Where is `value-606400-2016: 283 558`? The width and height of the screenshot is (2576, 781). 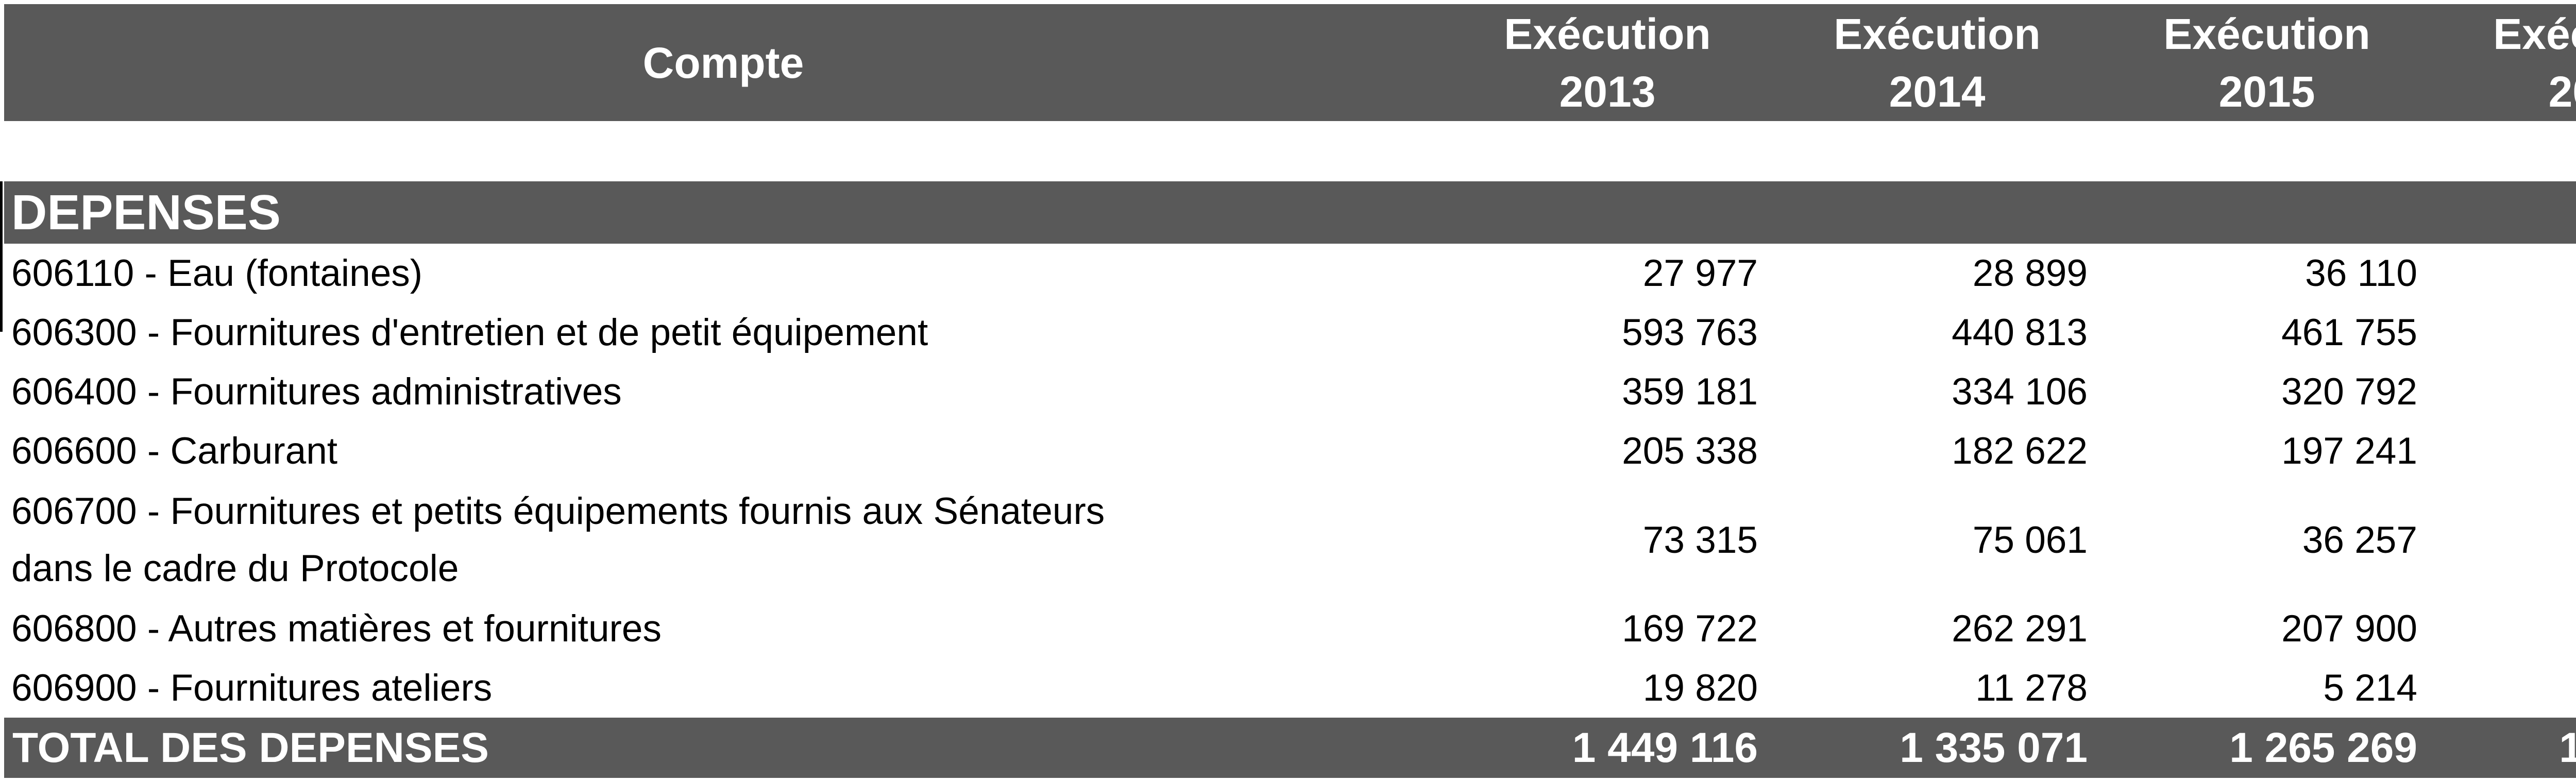 value-606400-2016: 283 558 is located at coordinates (2504, 392).